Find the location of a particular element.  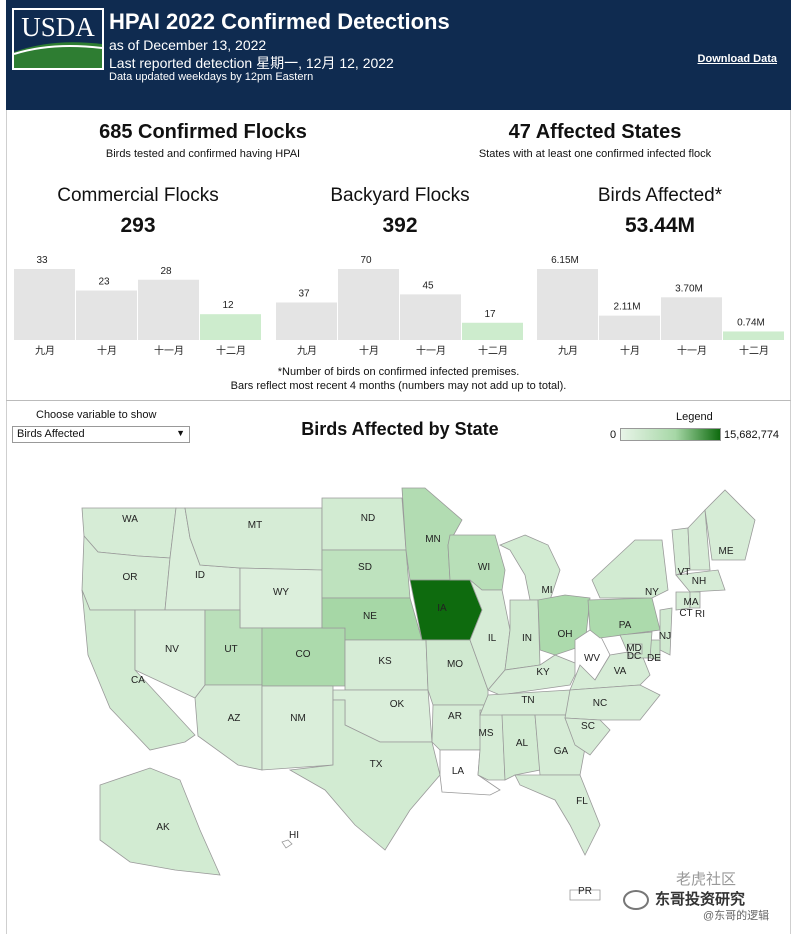

state-label-ga: GA is located at coordinates (561, 751).